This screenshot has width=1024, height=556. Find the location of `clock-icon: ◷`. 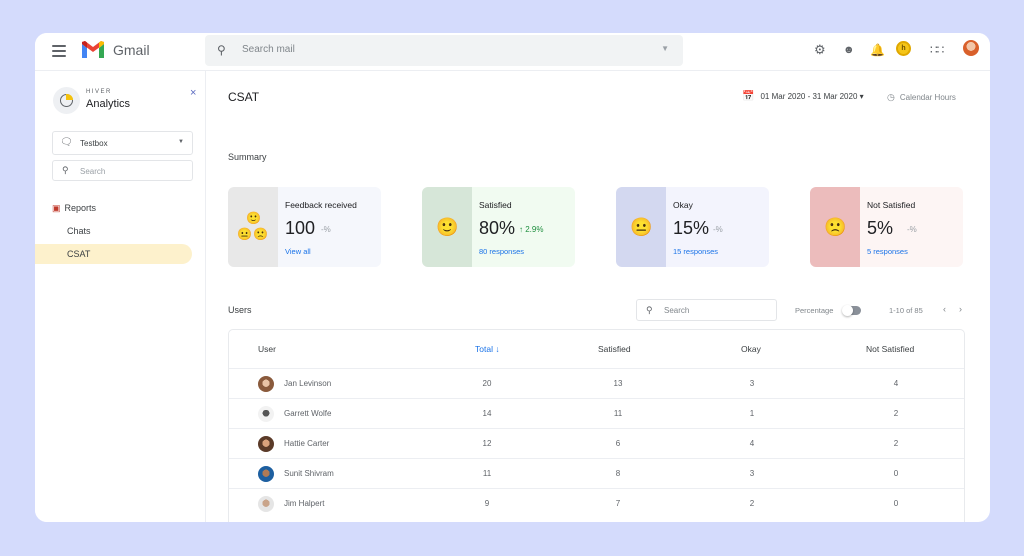

clock-icon: ◷ is located at coordinates (891, 97).